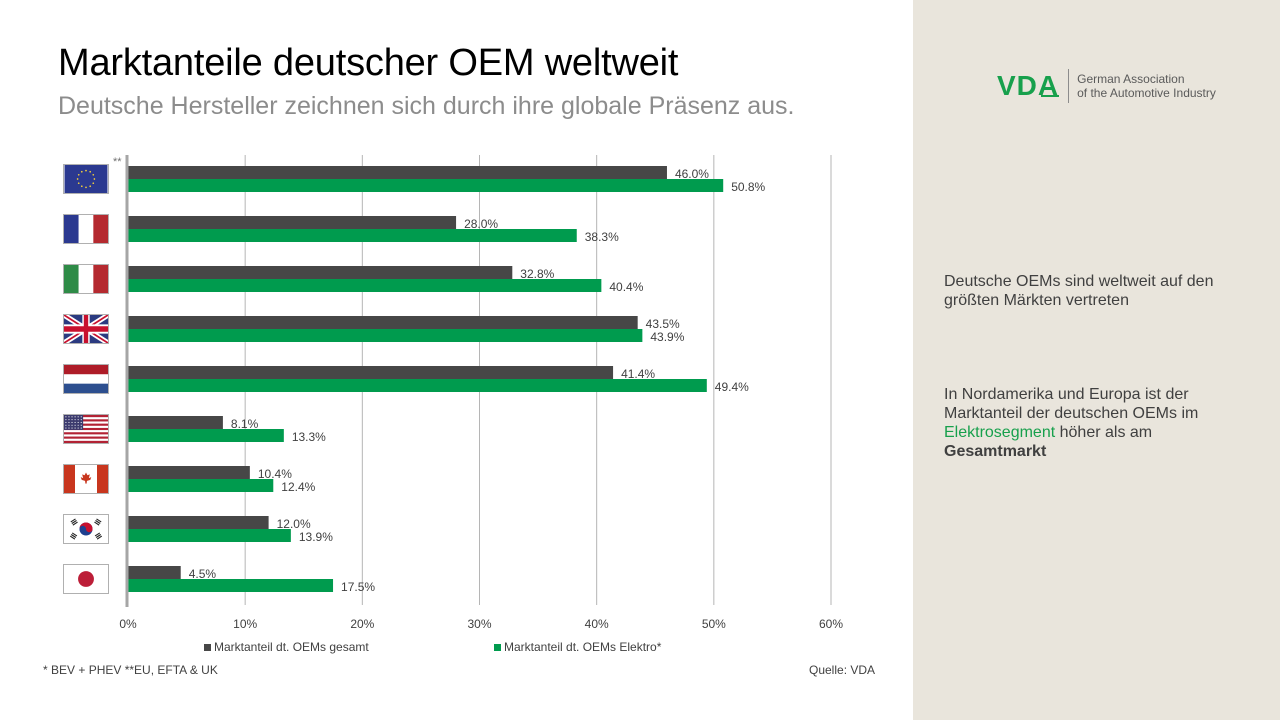  Describe the element at coordinates (497, 647) in the screenshot. I see `legend-swatch-elektro` at that location.